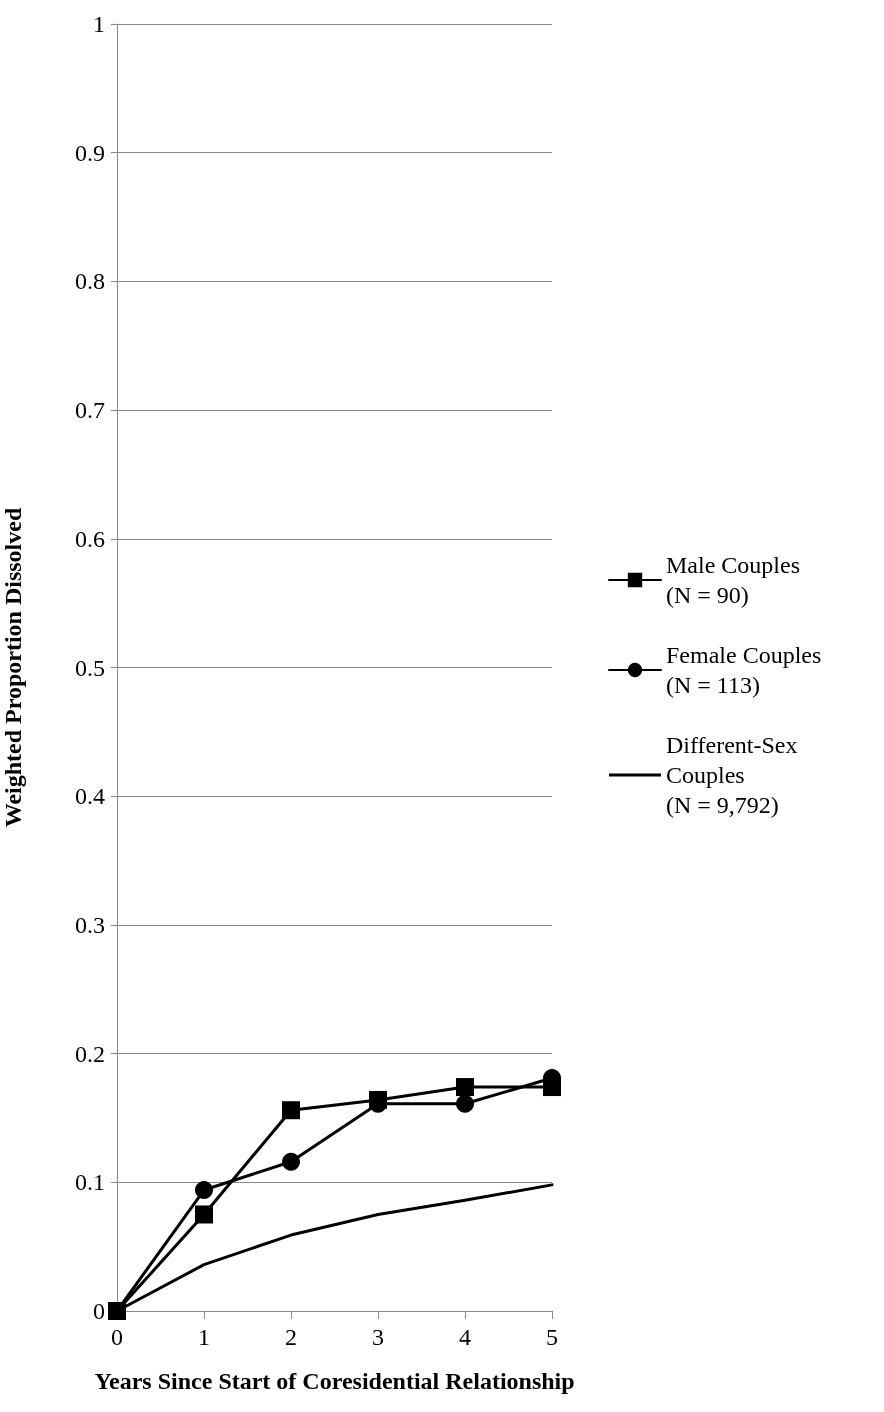 This screenshot has width=884, height=1412. Describe the element at coordinates (733, 580) in the screenshot. I see `legend-label: Male Couples (N = 90)` at that location.